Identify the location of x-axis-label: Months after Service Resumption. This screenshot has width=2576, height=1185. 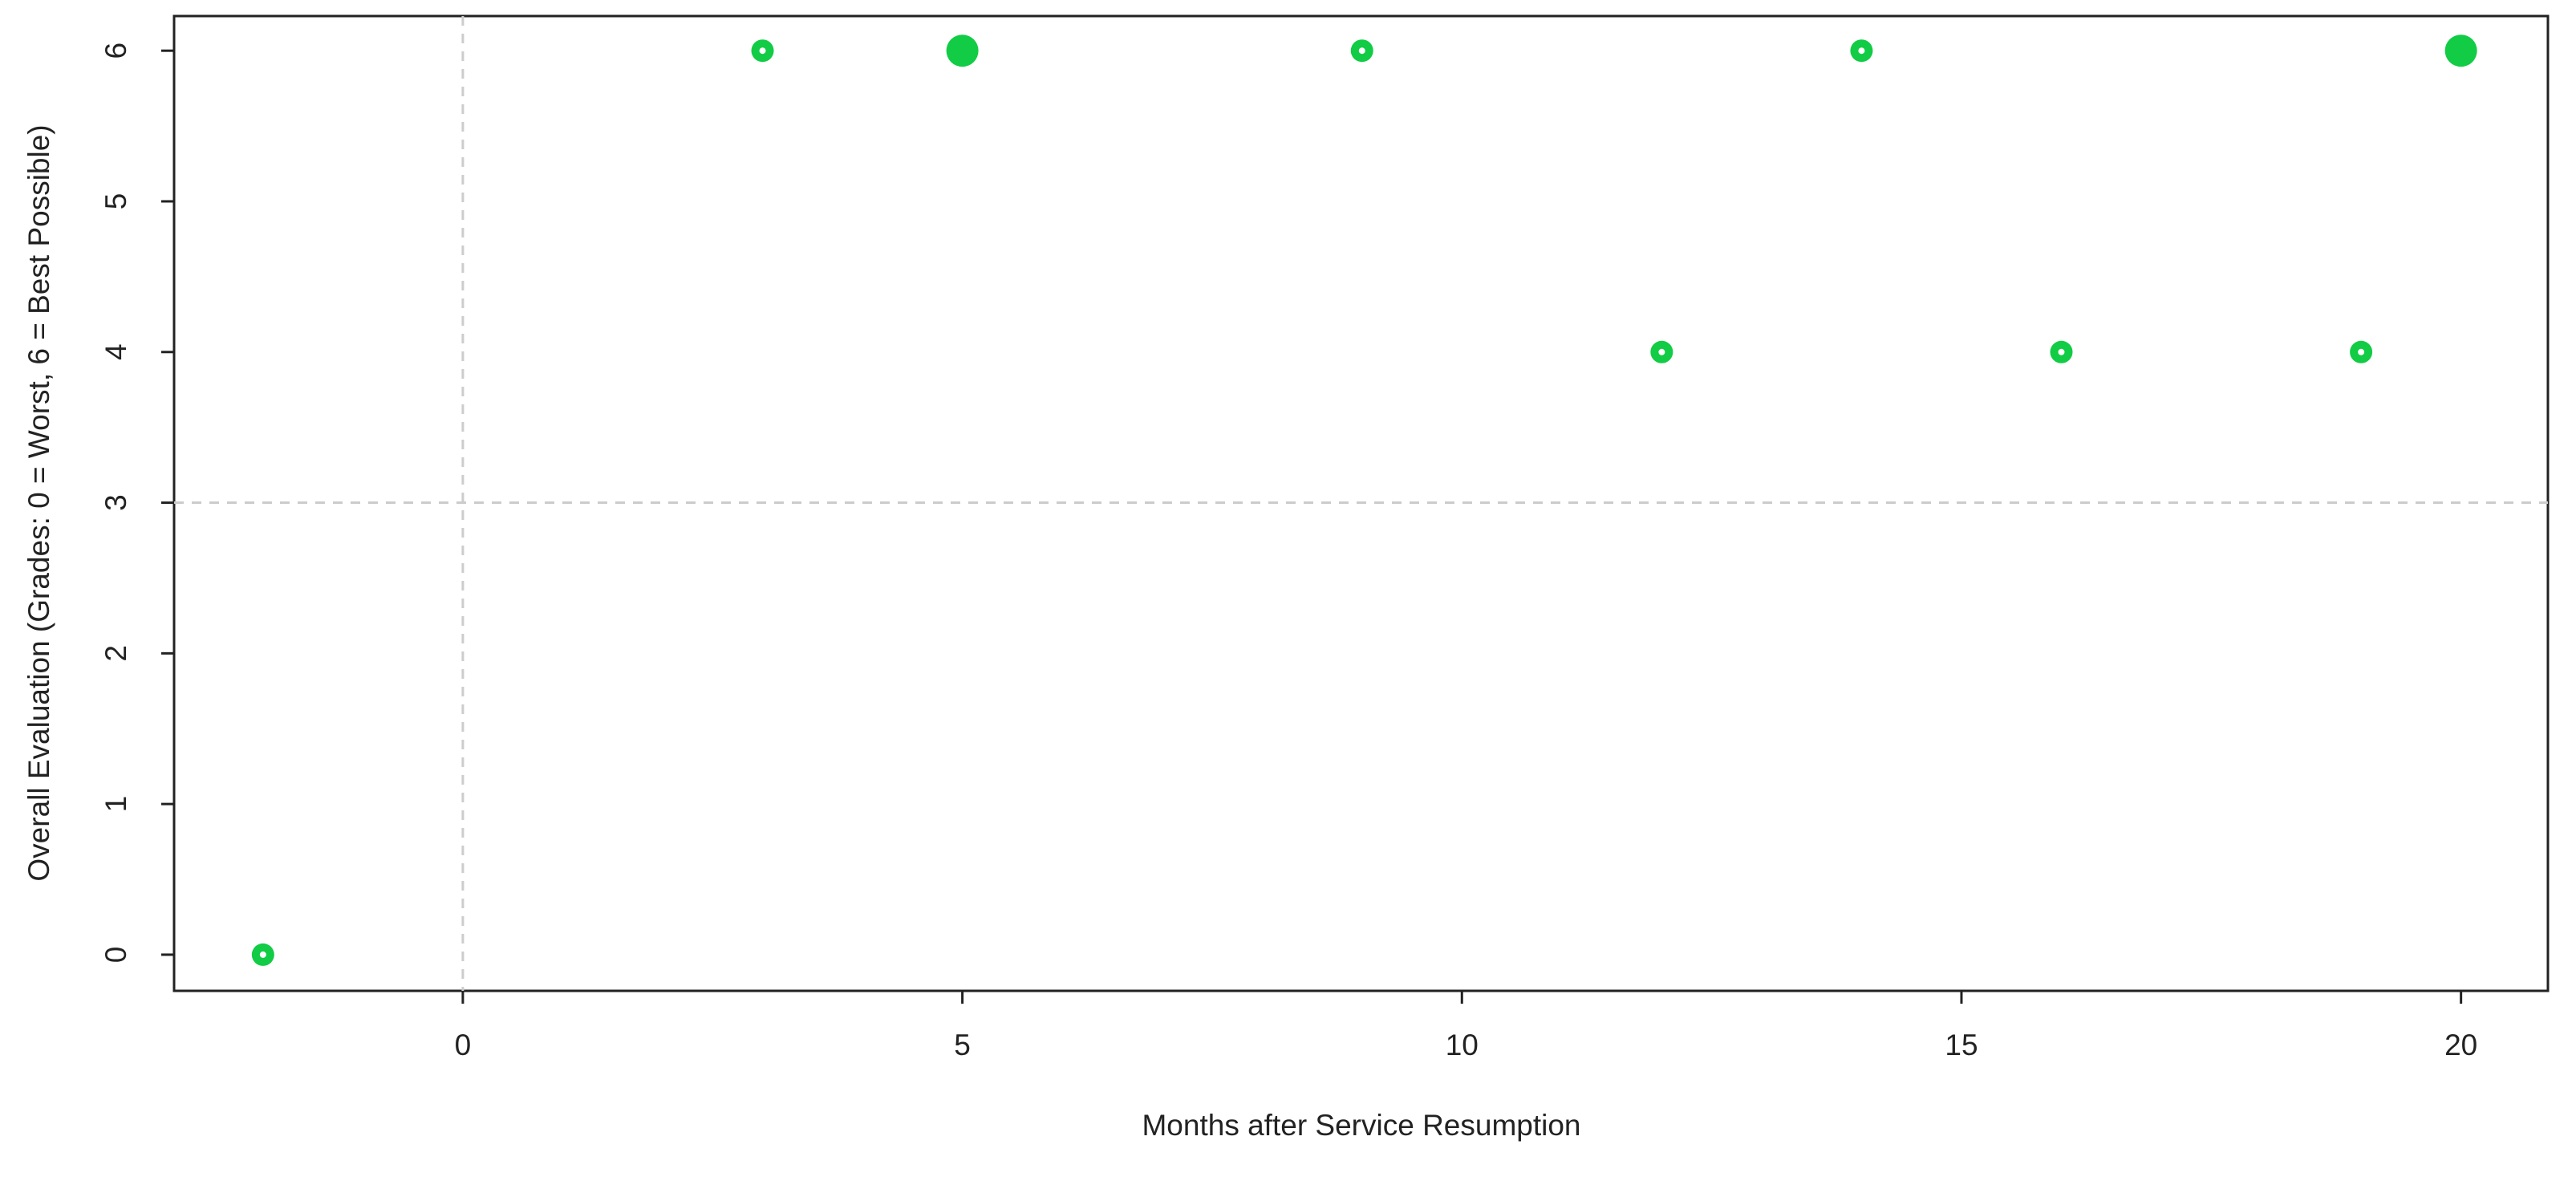
(1361, 1125).